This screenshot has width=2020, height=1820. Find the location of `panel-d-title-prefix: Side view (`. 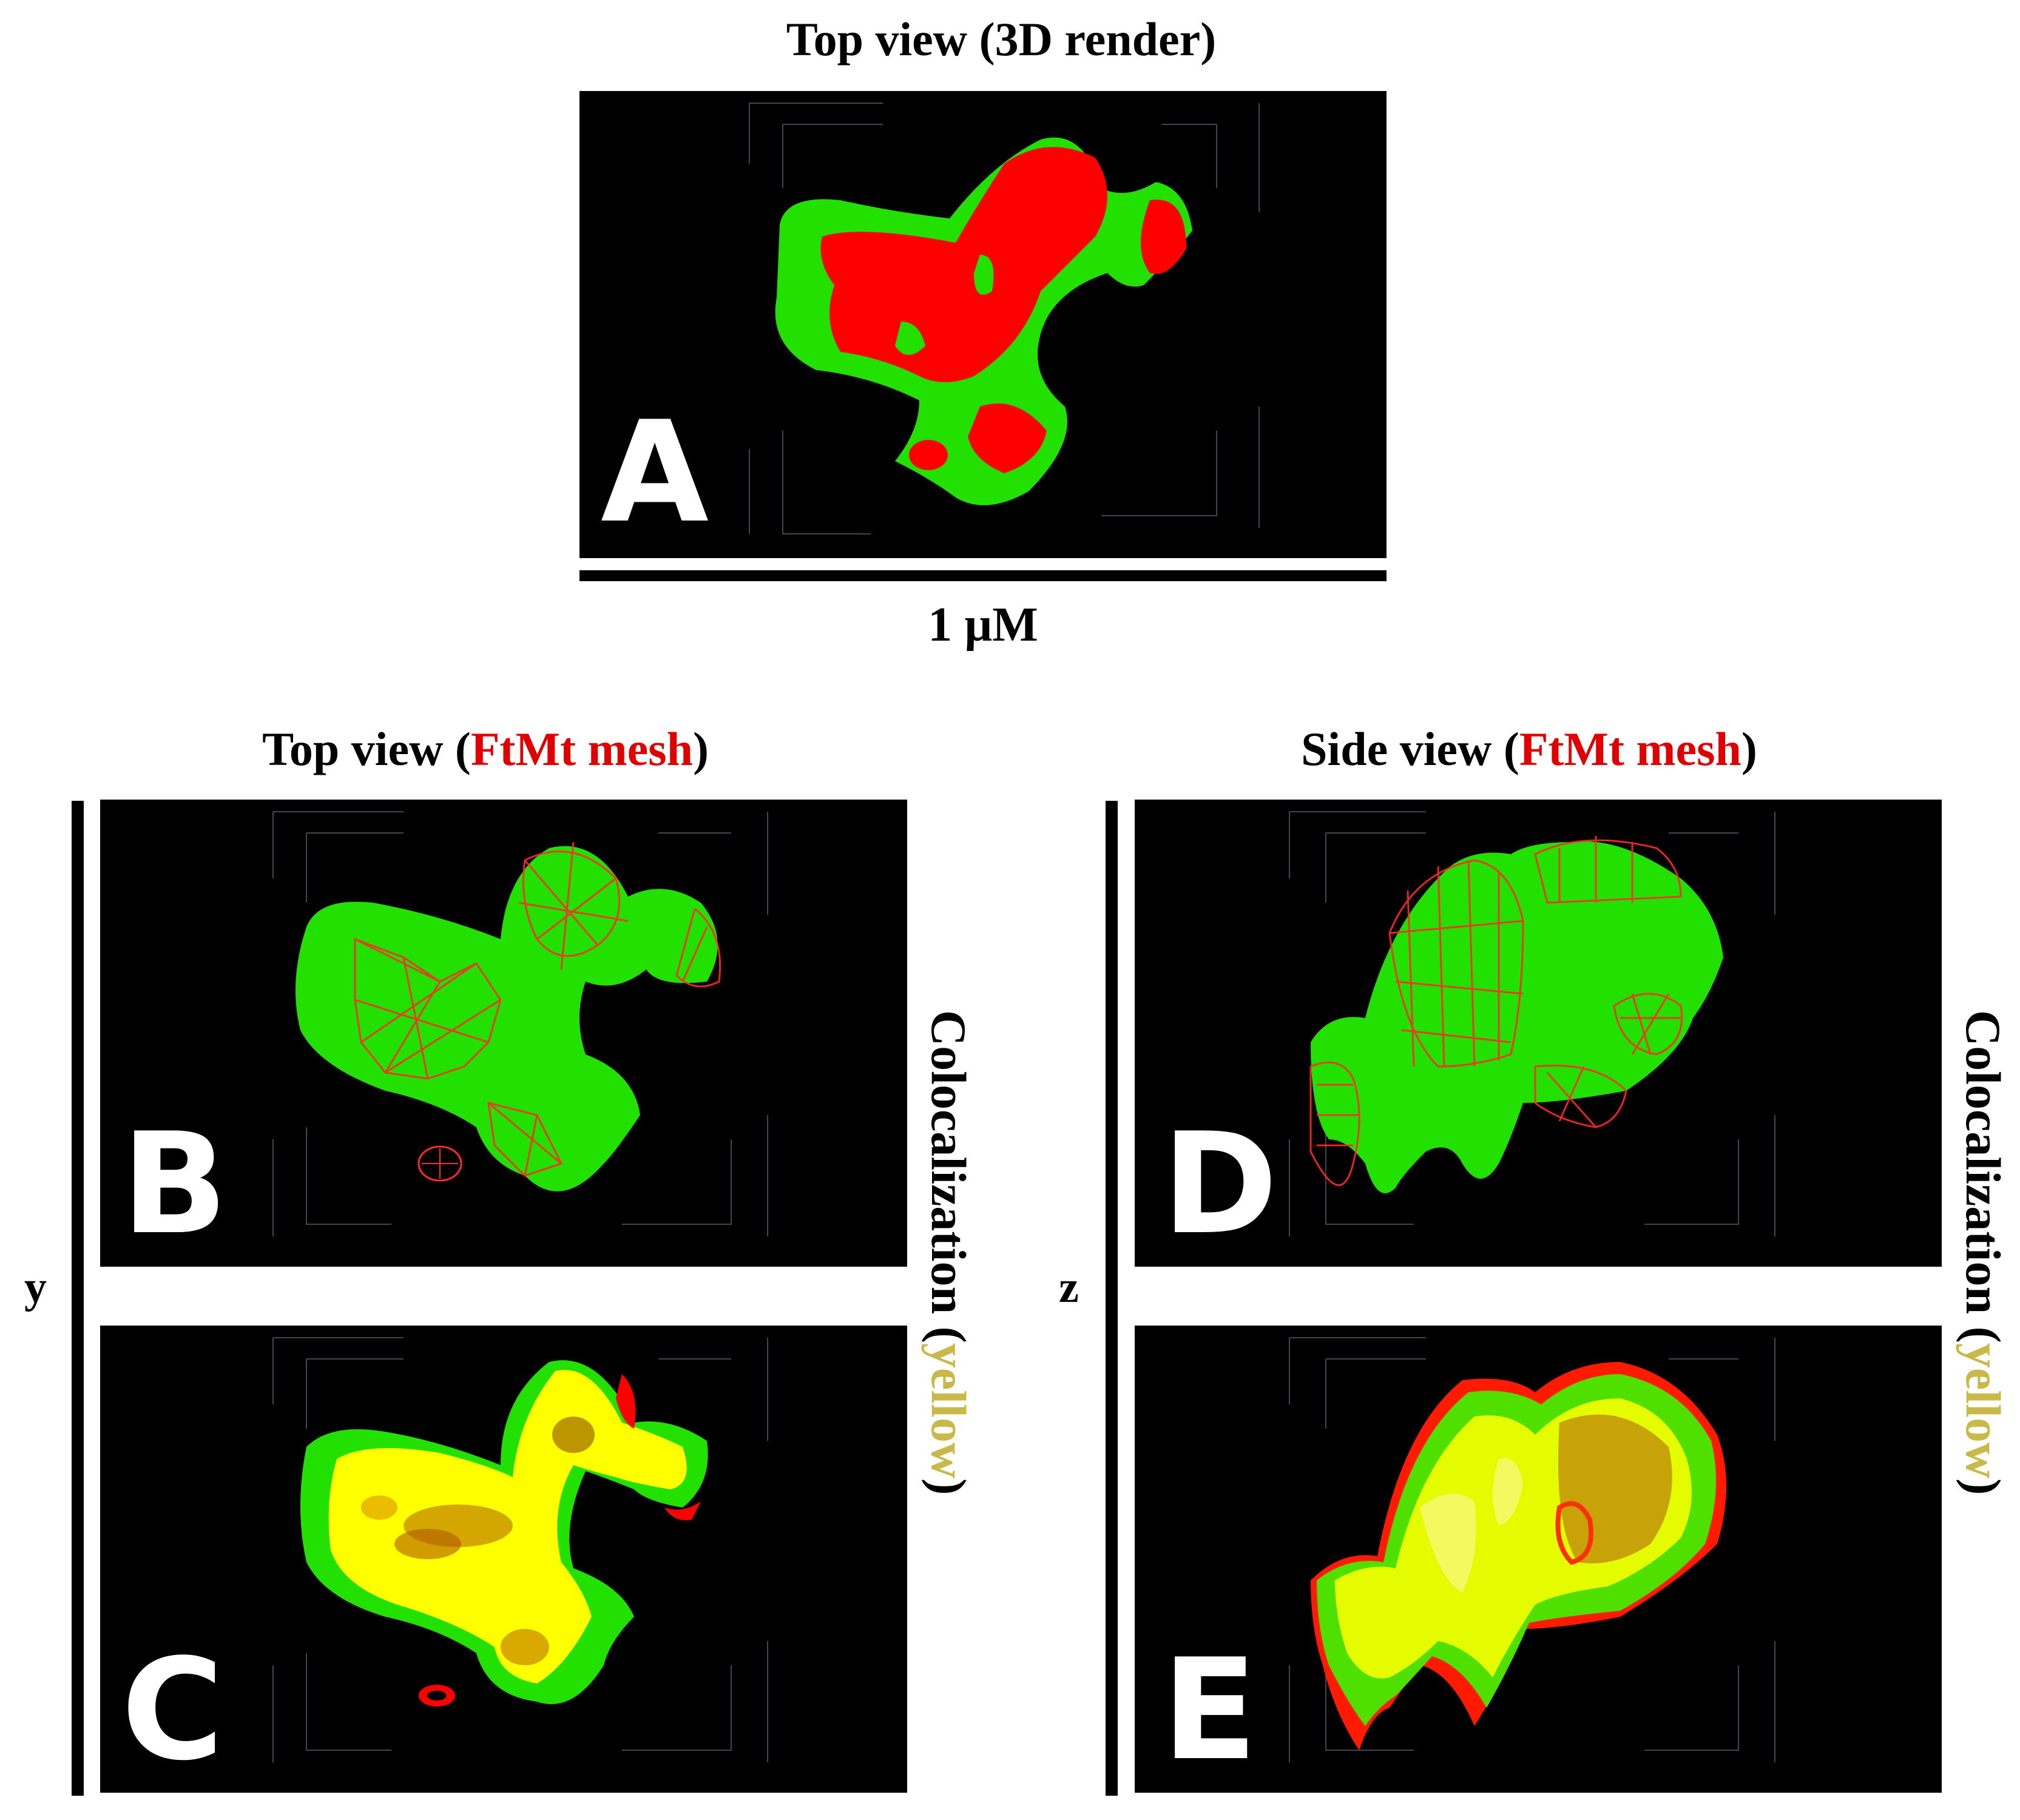

panel-d-title-prefix: Side view ( is located at coordinates (1410, 749).